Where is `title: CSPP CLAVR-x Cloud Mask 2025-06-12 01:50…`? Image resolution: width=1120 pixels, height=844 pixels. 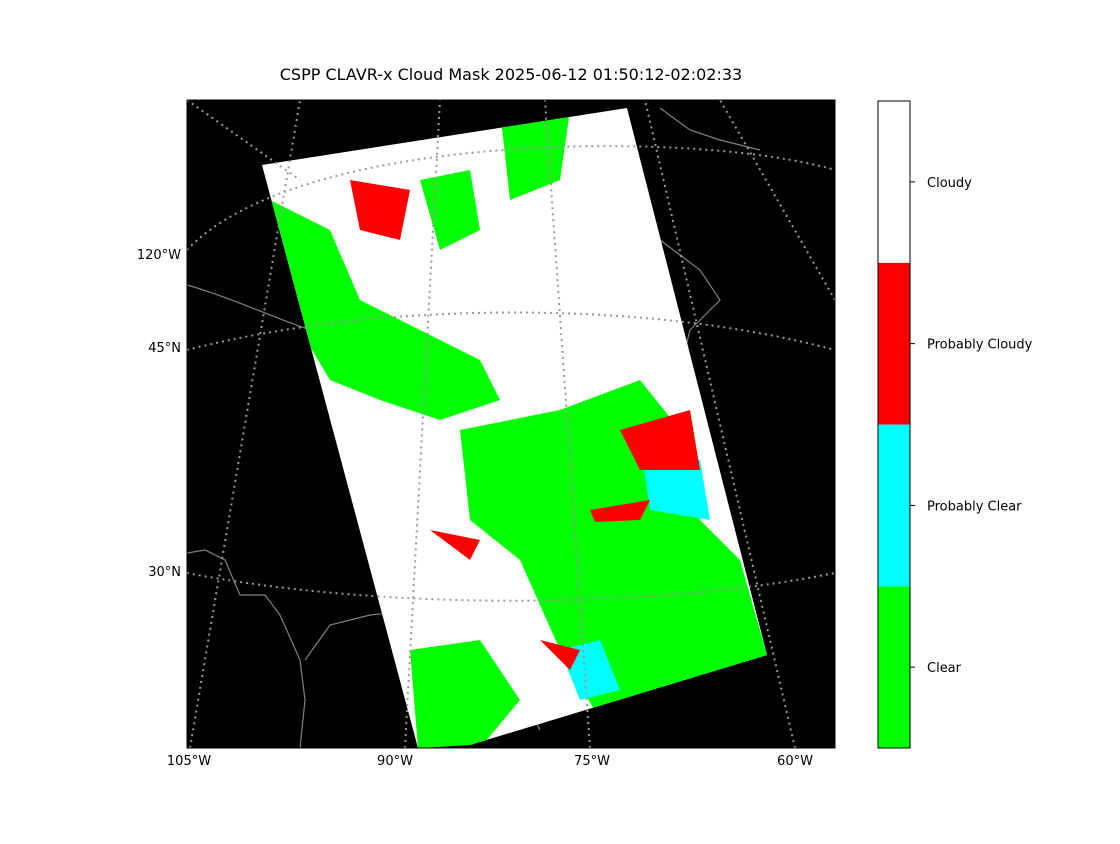 title: CSPP CLAVR-x Cloud Mask 2025-06-12 01:50… is located at coordinates (511, 74).